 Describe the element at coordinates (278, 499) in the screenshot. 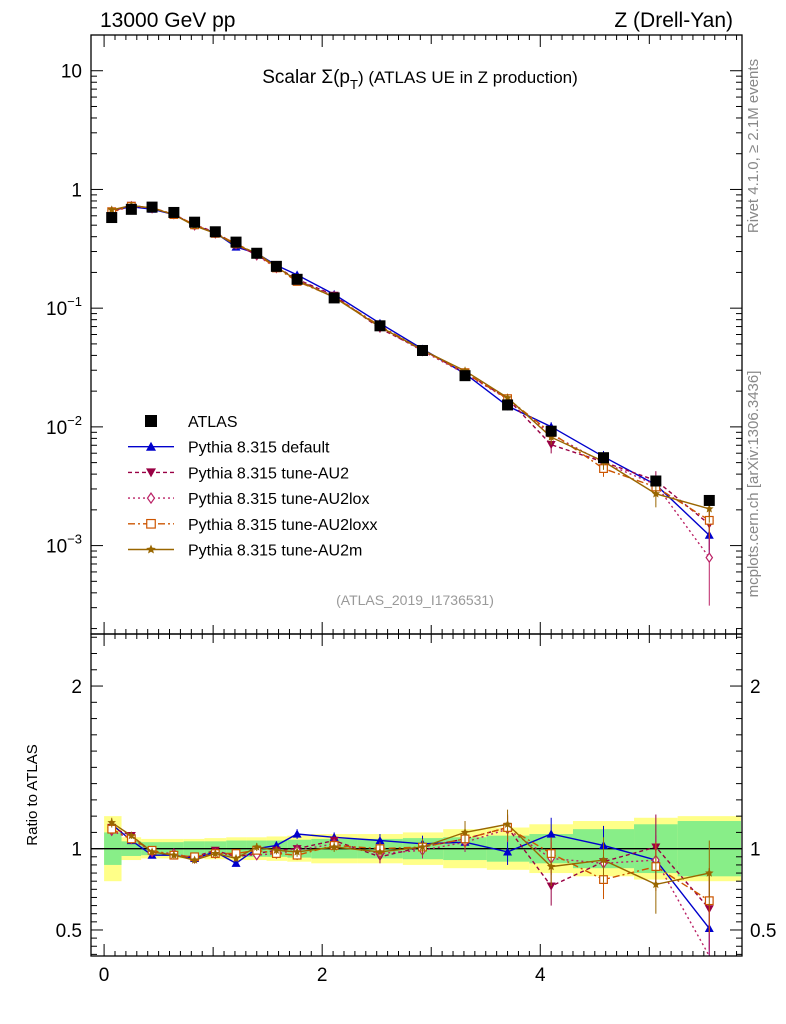

I see `legend-label: Pythia 8.315 tune-AU2lox` at that location.